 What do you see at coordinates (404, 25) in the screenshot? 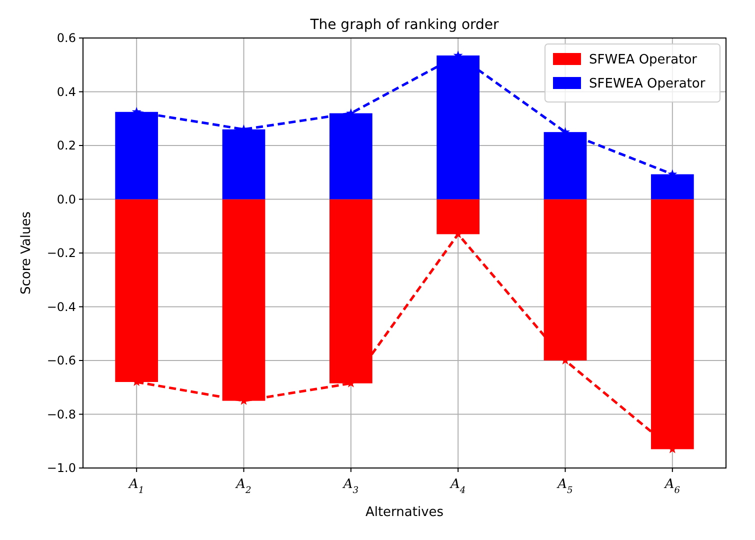
I see `chart-title: The graph of ranking order` at bounding box center [404, 25].